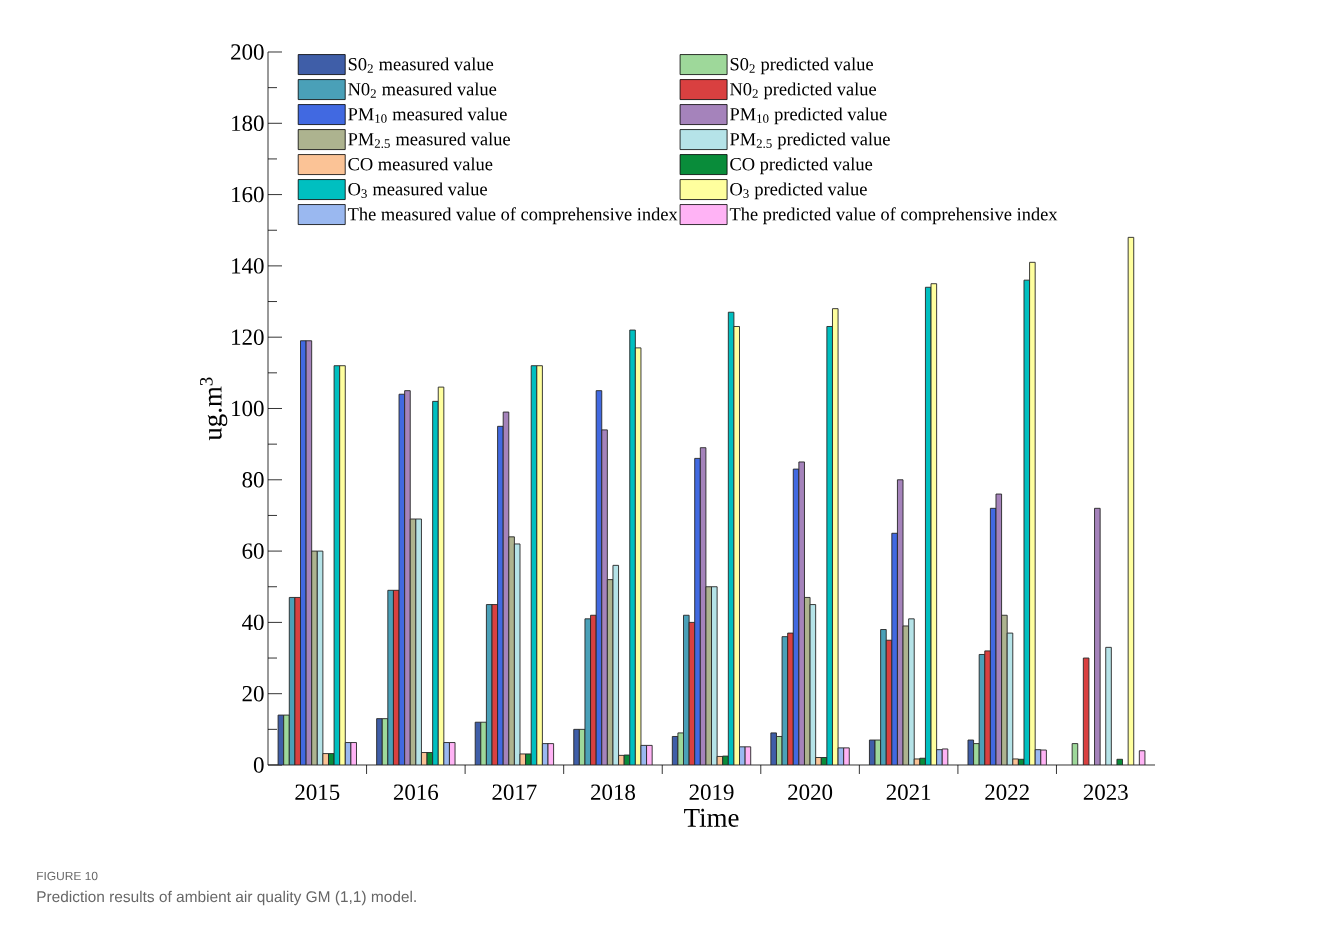  Describe the element at coordinates (253, 480) in the screenshot. I see `y-tick-label: 80` at that location.